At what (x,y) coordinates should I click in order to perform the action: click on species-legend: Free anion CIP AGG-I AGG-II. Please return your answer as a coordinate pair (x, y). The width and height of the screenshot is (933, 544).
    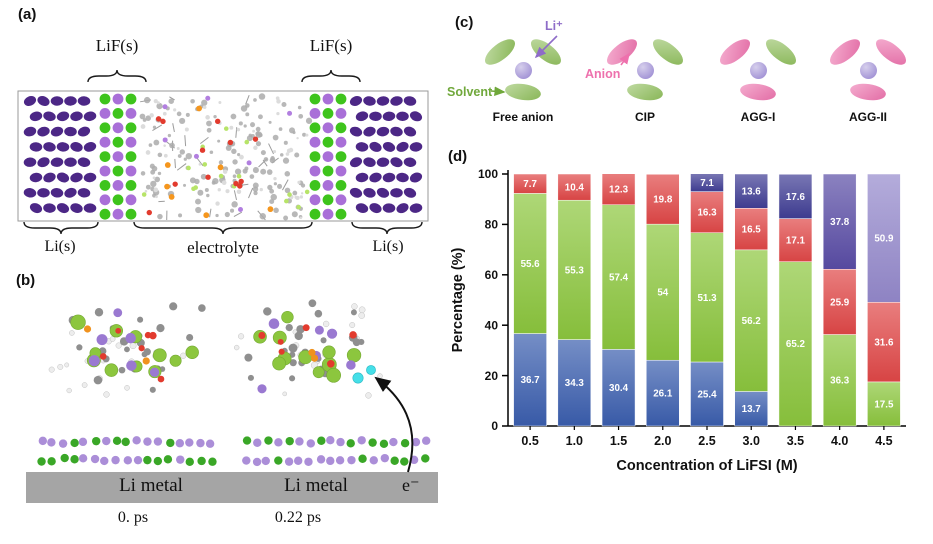
    Looking at the image, I should click on (689, 76).